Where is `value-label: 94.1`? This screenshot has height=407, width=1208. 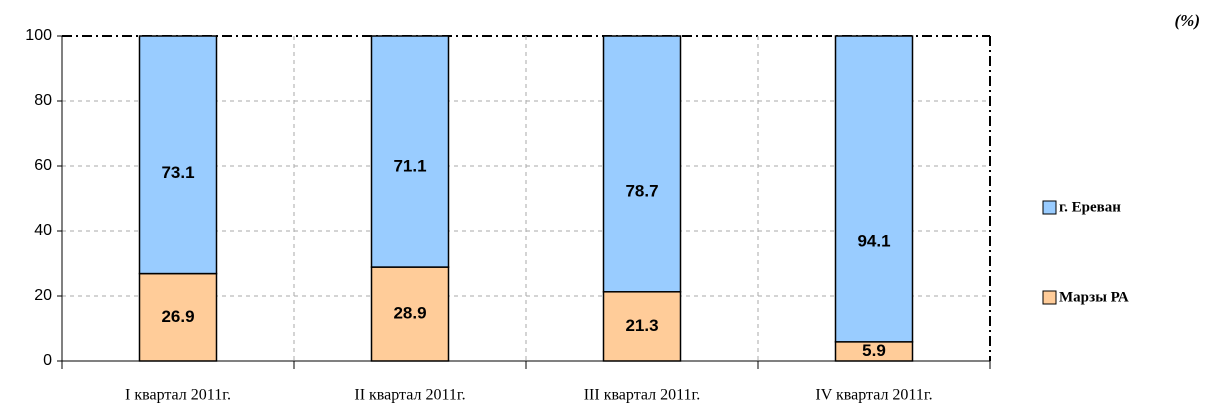 value-label: 94.1 is located at coordinates (873, 240).